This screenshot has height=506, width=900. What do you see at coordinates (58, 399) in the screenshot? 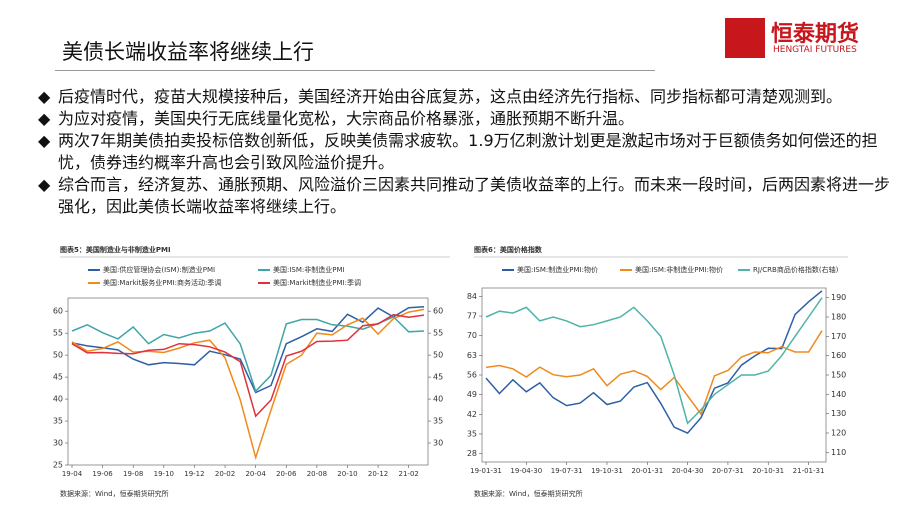
I see `y-tick-label: 40` at bounding box center [58, 399].